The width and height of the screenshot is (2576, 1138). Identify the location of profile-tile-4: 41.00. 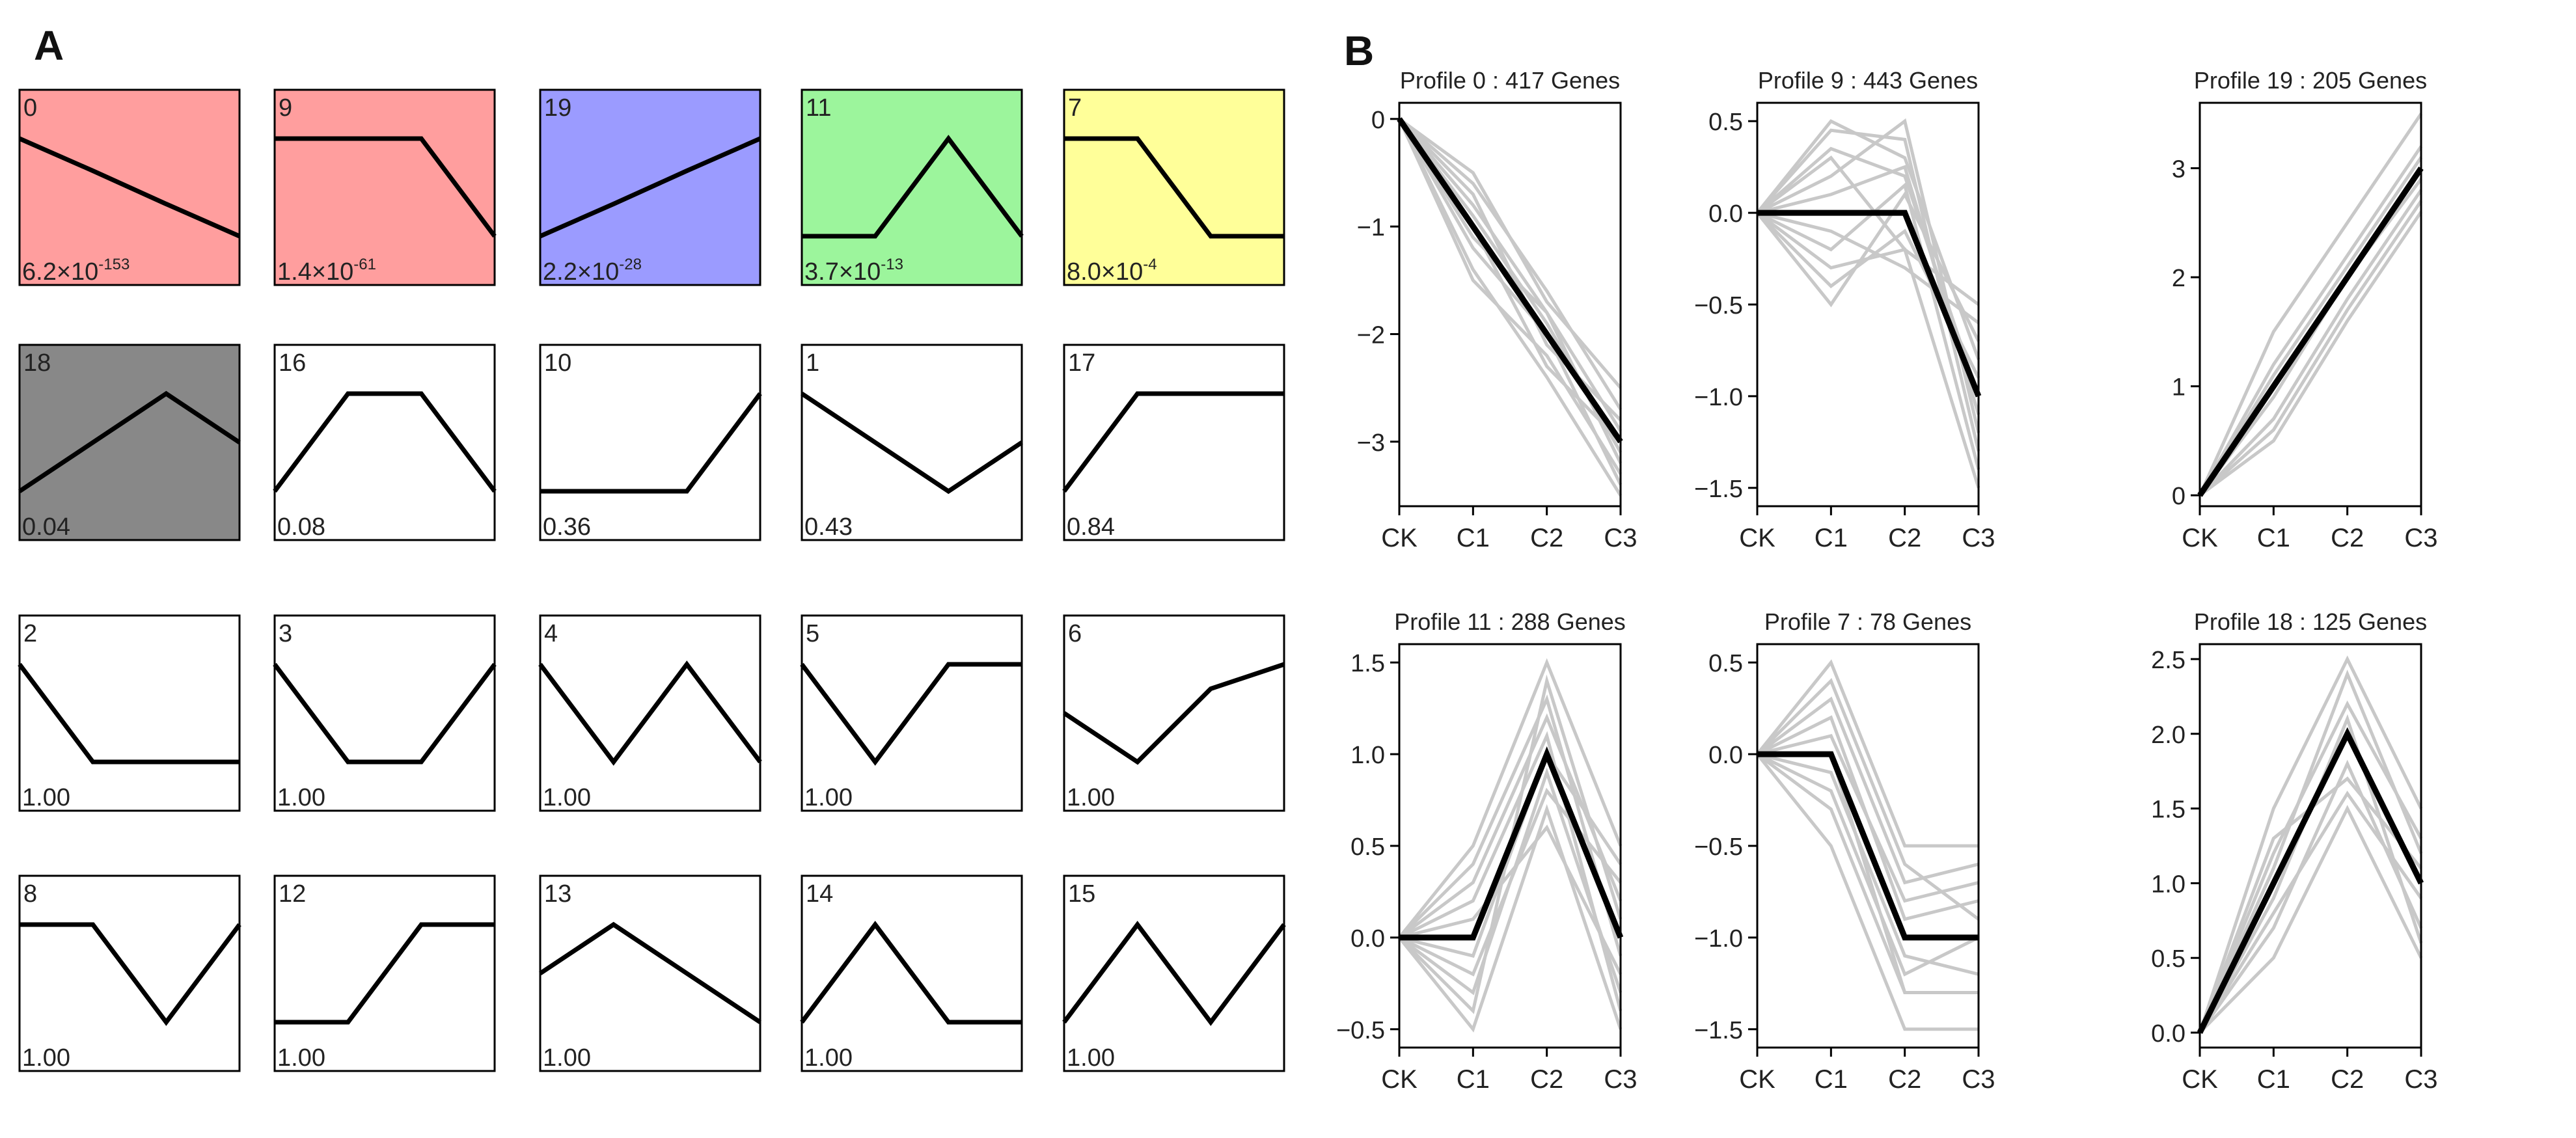
(650, 713).